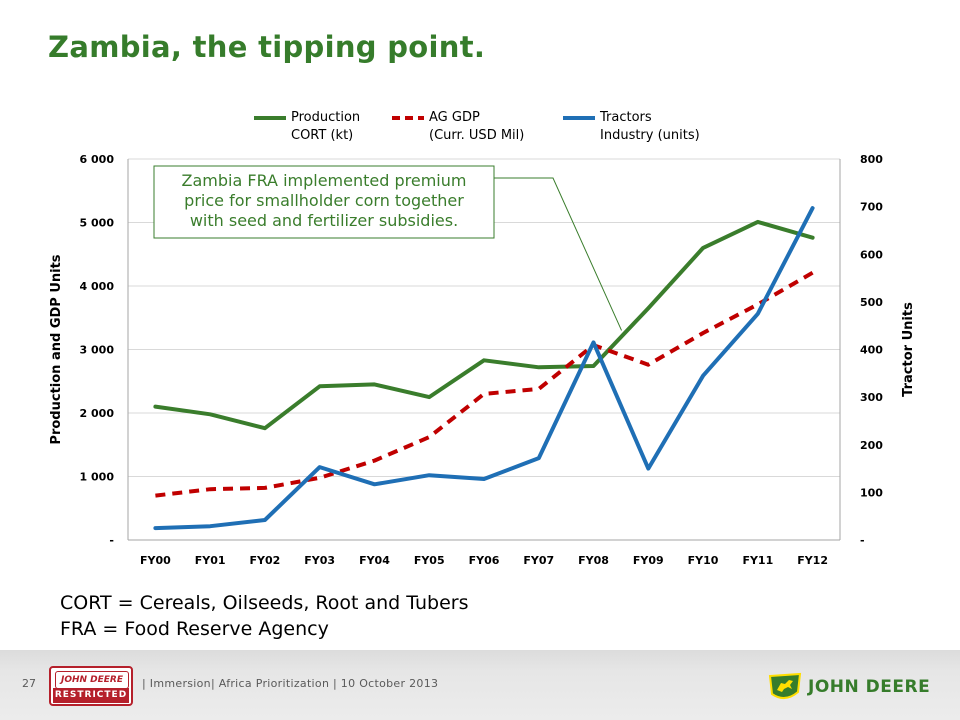 This screenshot has height=720, width=960. I want to click on annotation-text: with seed and fertilizer subsidies., so click(324, 220).